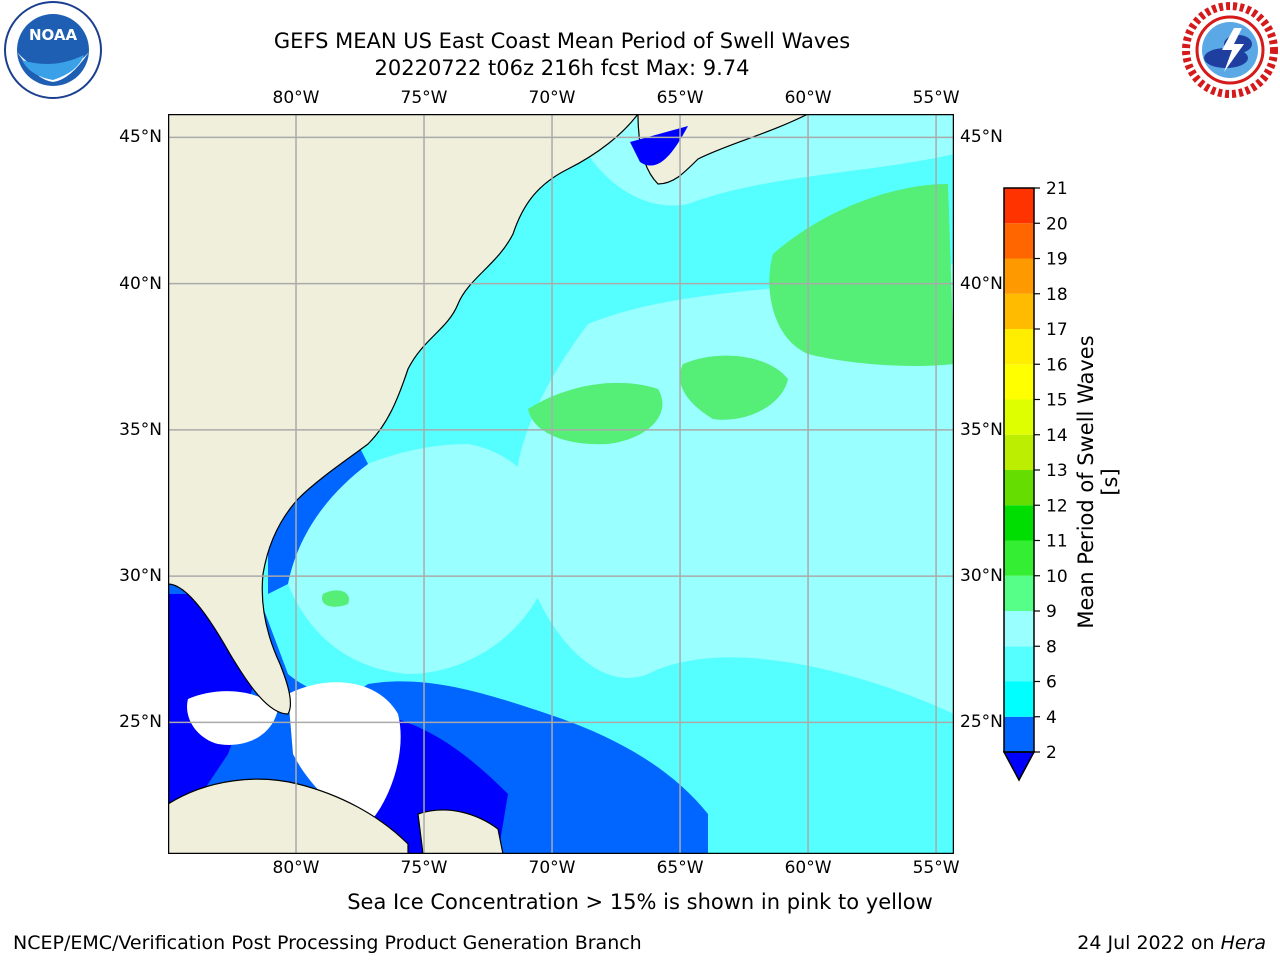  Describe the element at coordinates (344, 753) in the screenshot. I see `no-data-bahamas` at that location.